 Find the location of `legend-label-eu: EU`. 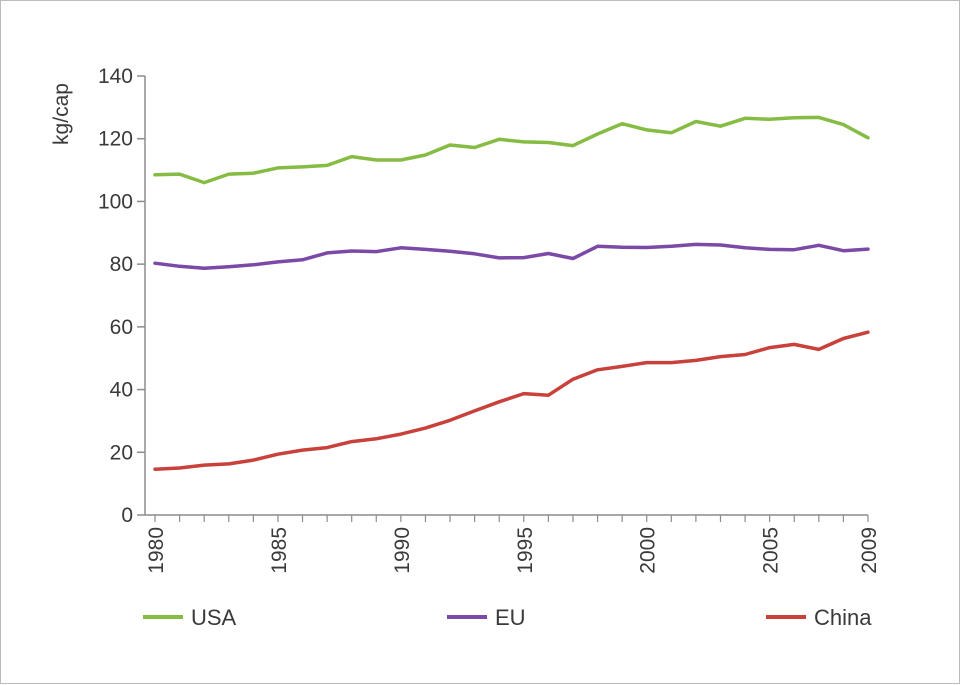

legend-label-eu: EU is located at coordinates (510, 617).